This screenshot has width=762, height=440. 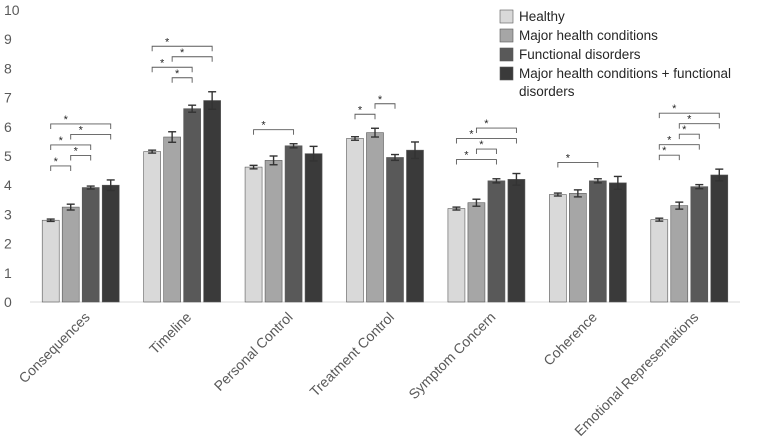 What do you see at coordinates (253, 351) in the screenshot?
I see `x-category-label: Personal Control` at bounding box center [253, 351].